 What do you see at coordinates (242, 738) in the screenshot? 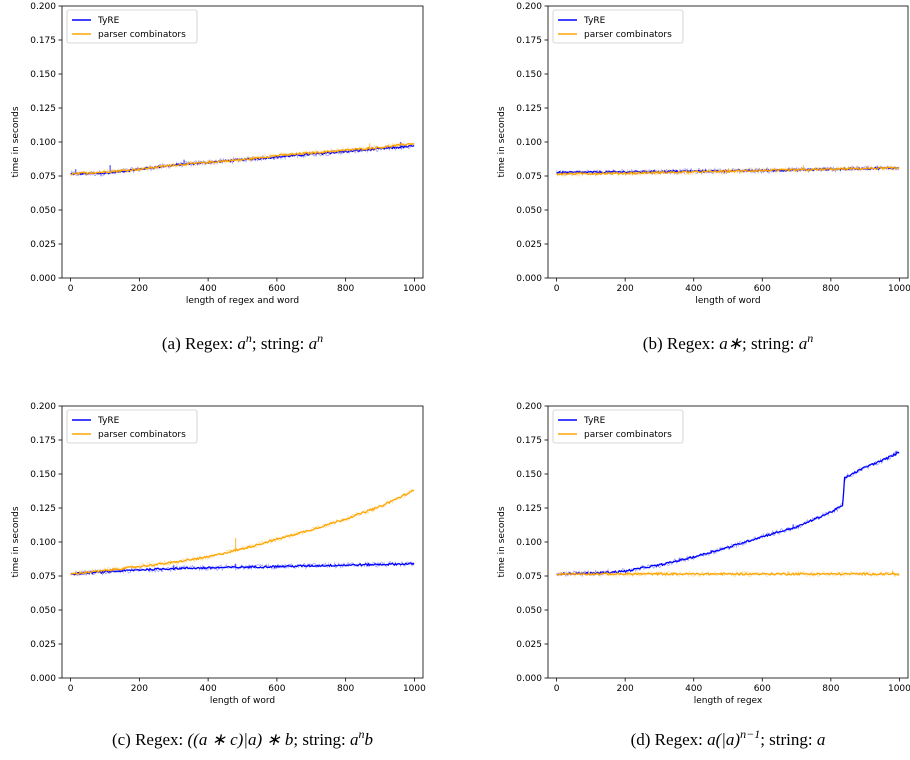
I see `subfigure-caption: (c) Regex: ((a ∗ c)|a) ∗ b; string: an​b` at bounding box center [242, 738].